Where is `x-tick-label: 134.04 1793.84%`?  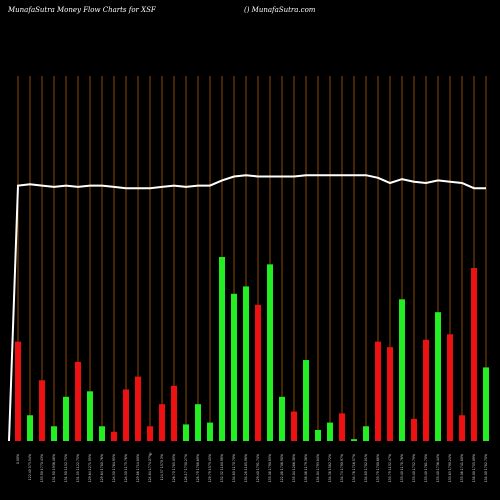 x-tick-label: 134.04 1793.84% is located at coordinates (318, 468).